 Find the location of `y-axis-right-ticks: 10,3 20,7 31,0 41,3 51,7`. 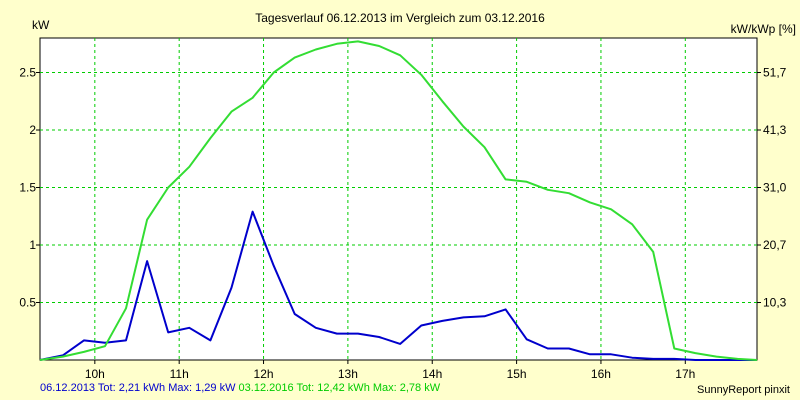

y-axis-right-ticks: 10,3 20,7 31,0 41,3 51,7 is located at coordinates (772, 188).